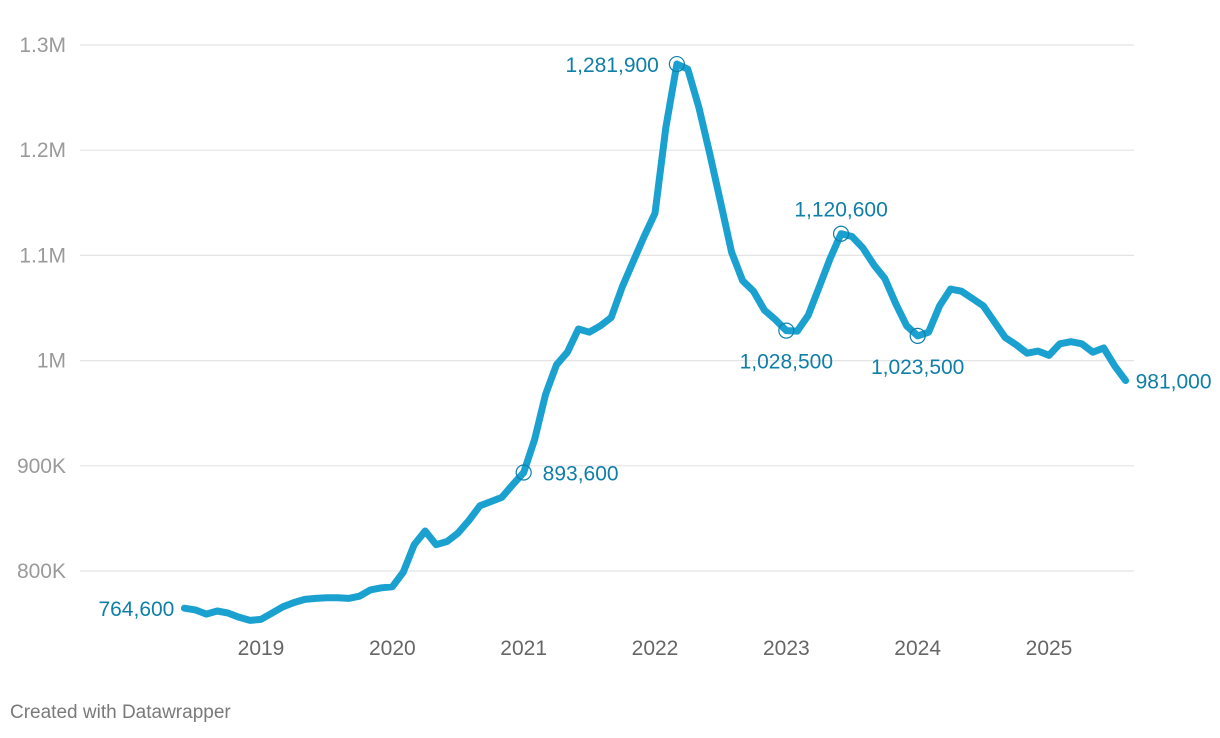 The width and height of the screenshot is (1220, 738). What do you see at coordinates (611, 65) in the screenshot?
I see `annotation-label: 1,281,900` at bounding box center [611, 65].